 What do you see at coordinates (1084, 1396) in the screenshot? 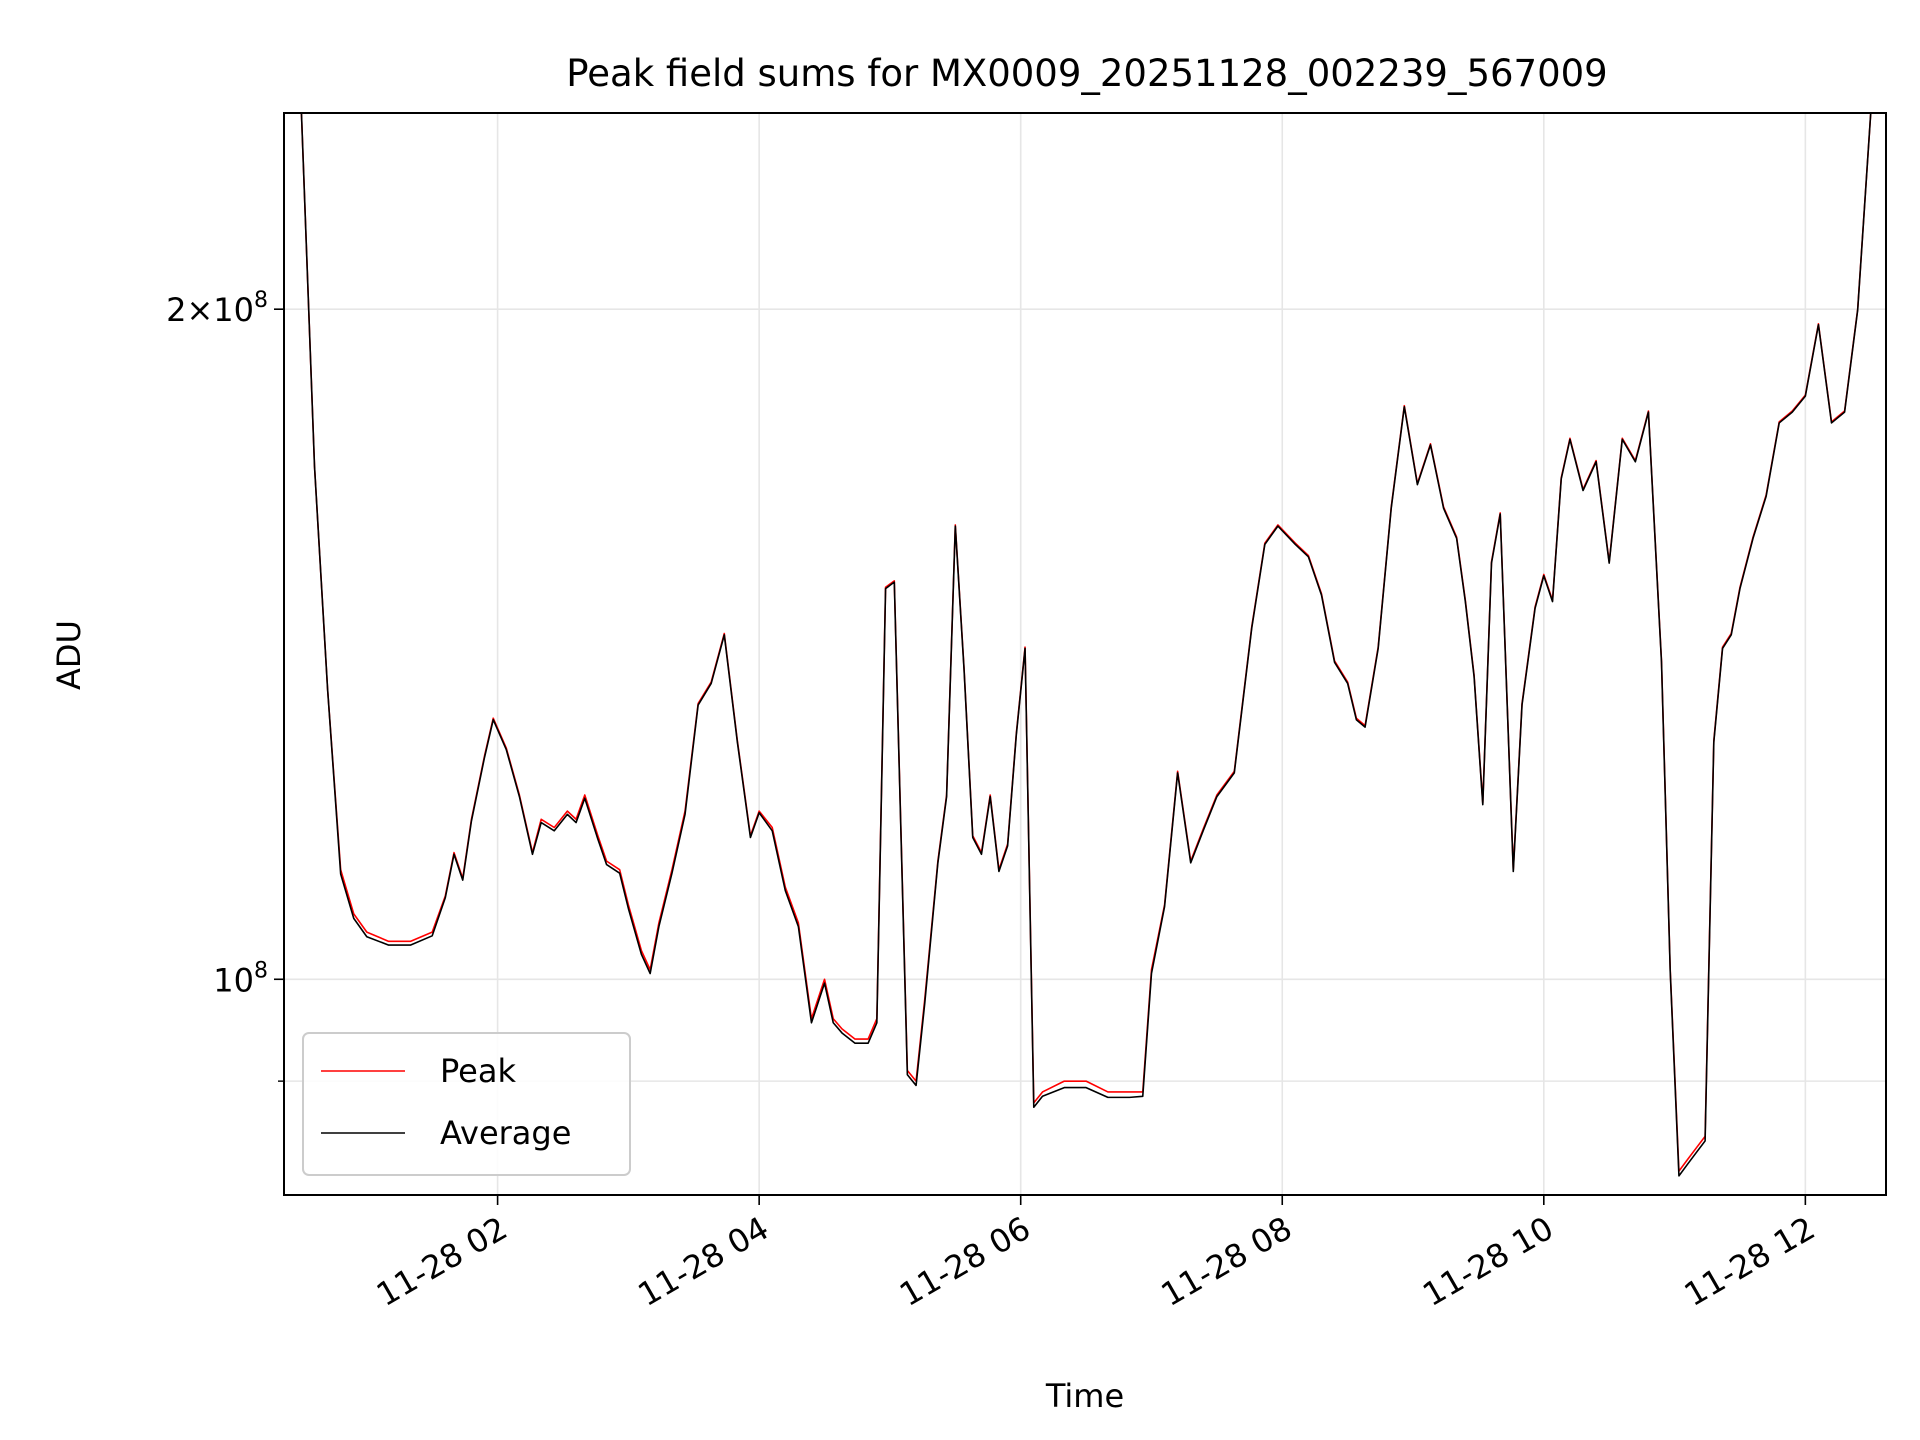
I see `x-axis-label: Time` at bounding box center [1084, 1396].